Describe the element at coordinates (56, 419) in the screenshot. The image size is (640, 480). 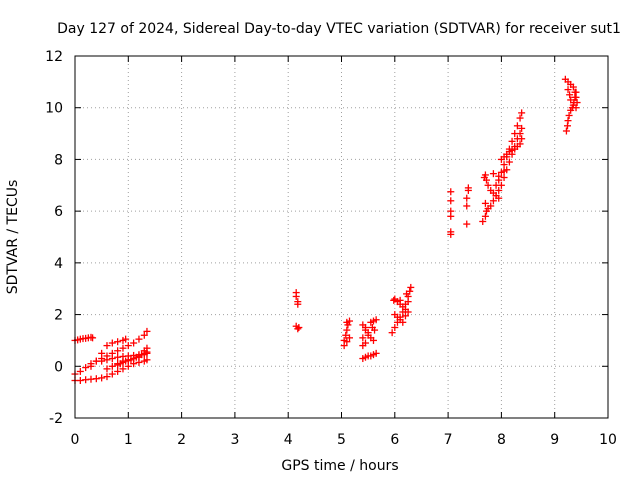
I see `y-tick-label: -2` at that location.